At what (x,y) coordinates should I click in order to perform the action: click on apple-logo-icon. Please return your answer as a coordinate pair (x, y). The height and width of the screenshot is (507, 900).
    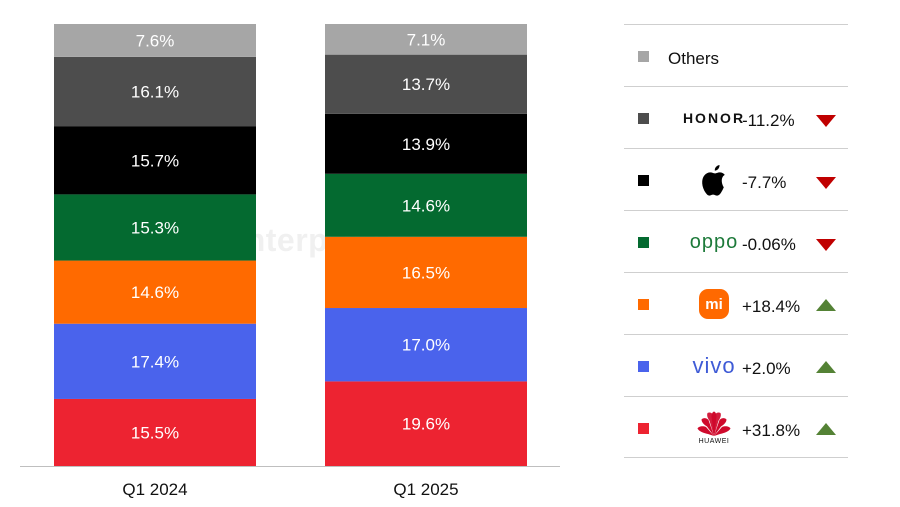
    Looking at the image, I should click on (714, 180).